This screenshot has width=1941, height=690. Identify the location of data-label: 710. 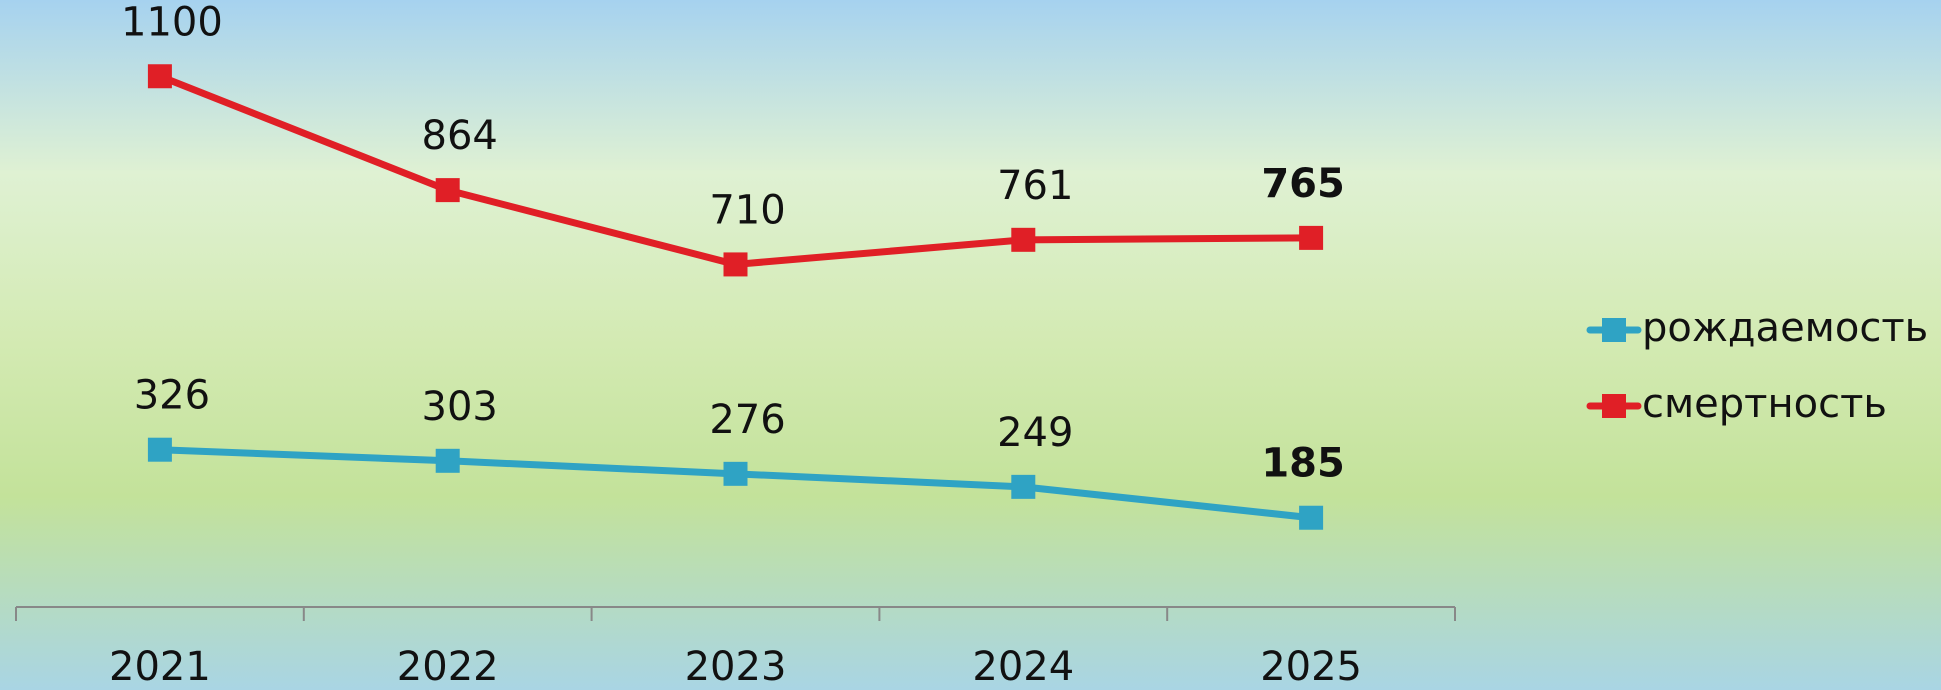
(747, 210).